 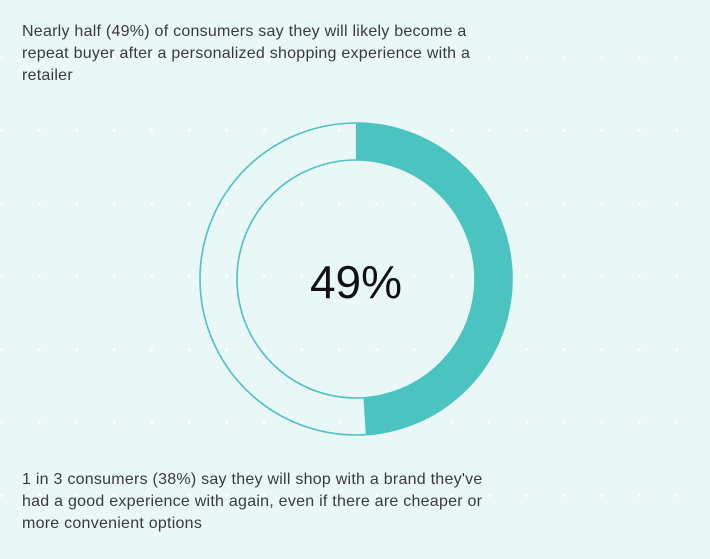 I want to click on donut-slice-filled, so click(x=434, y=279).